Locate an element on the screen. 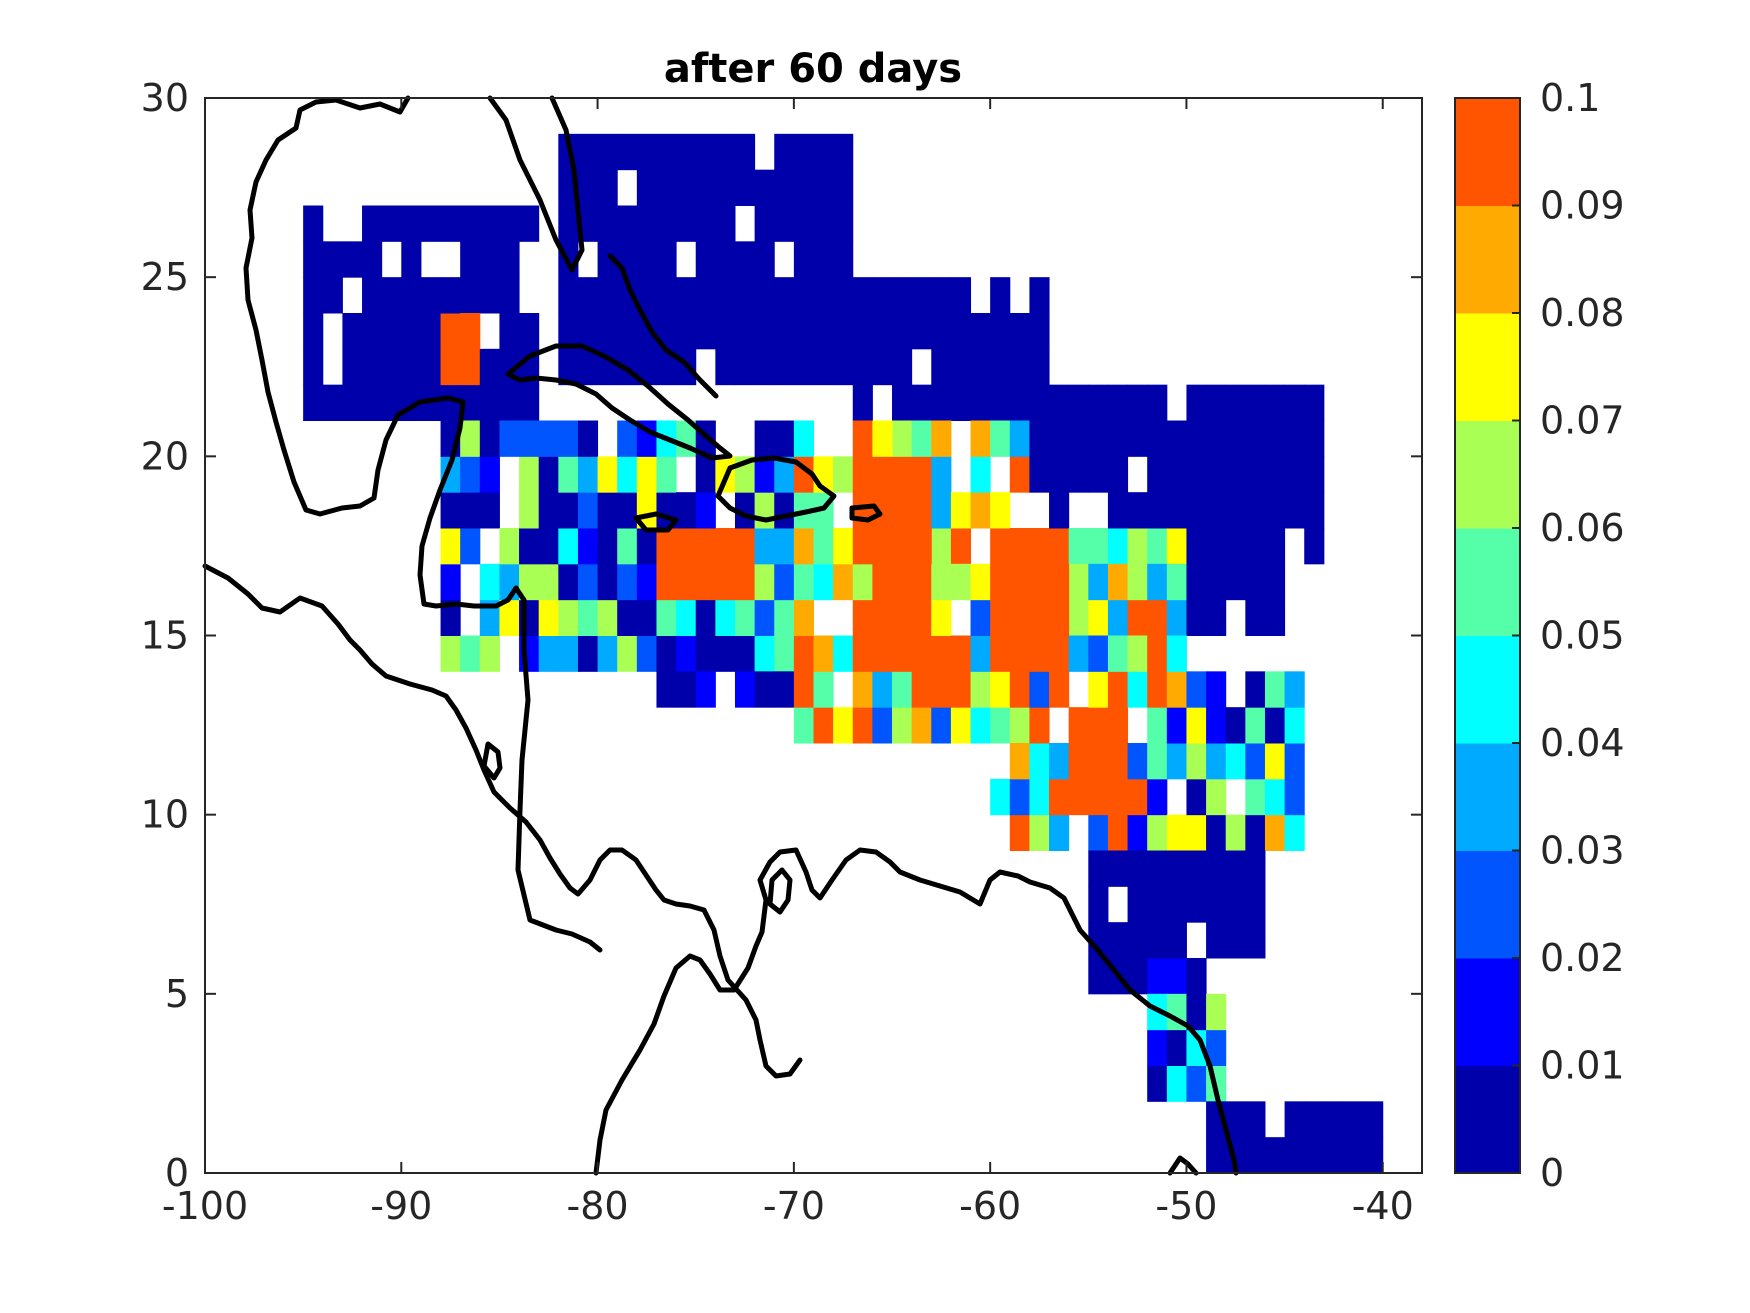  colorbar-tick-label: 0.08 is located at coordinates (1582, 313).